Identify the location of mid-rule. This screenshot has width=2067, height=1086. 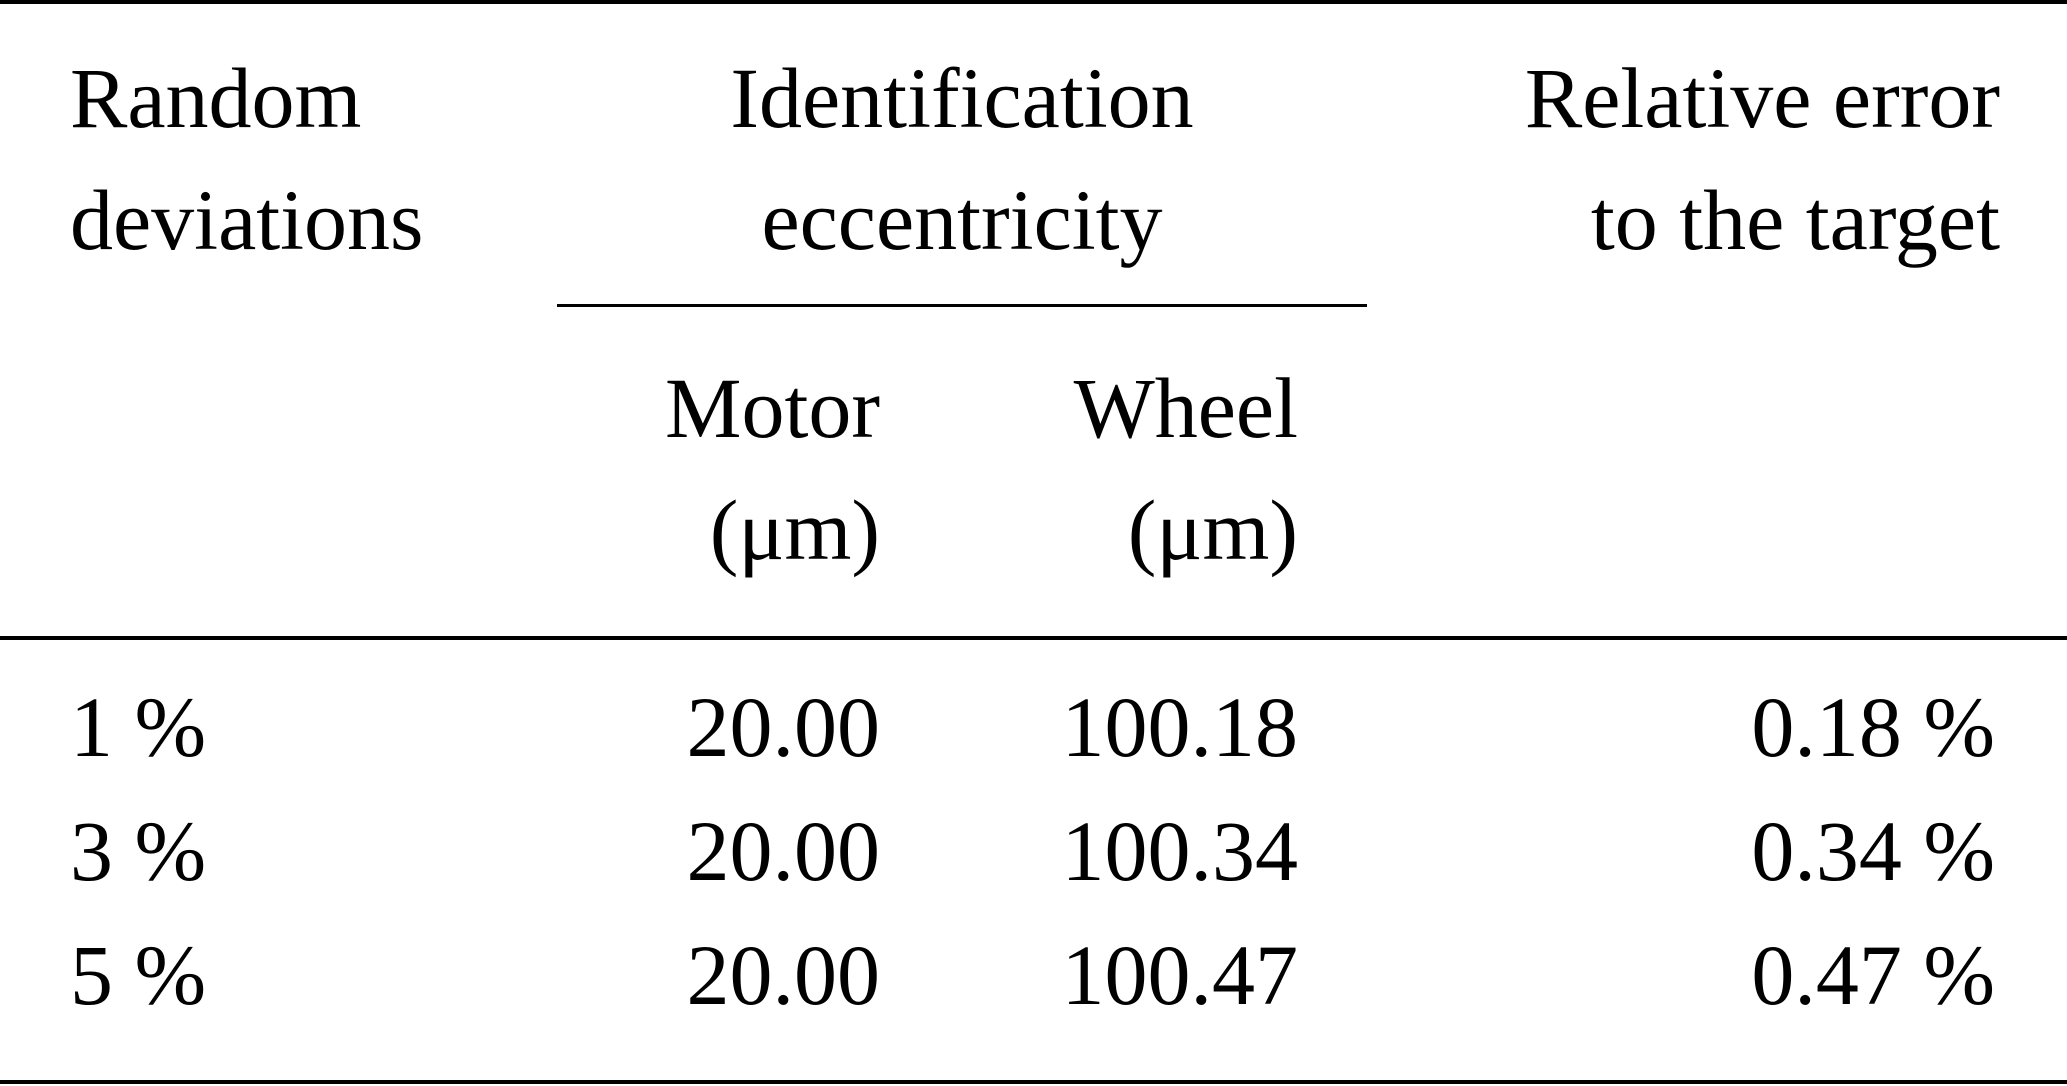
(1033, 638).